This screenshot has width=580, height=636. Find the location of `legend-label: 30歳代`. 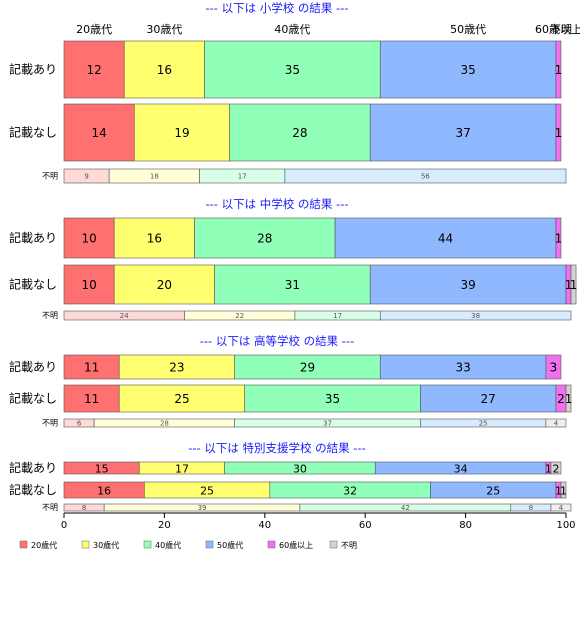

legend-label: 30歳代 is located at coordinates (106, 545).